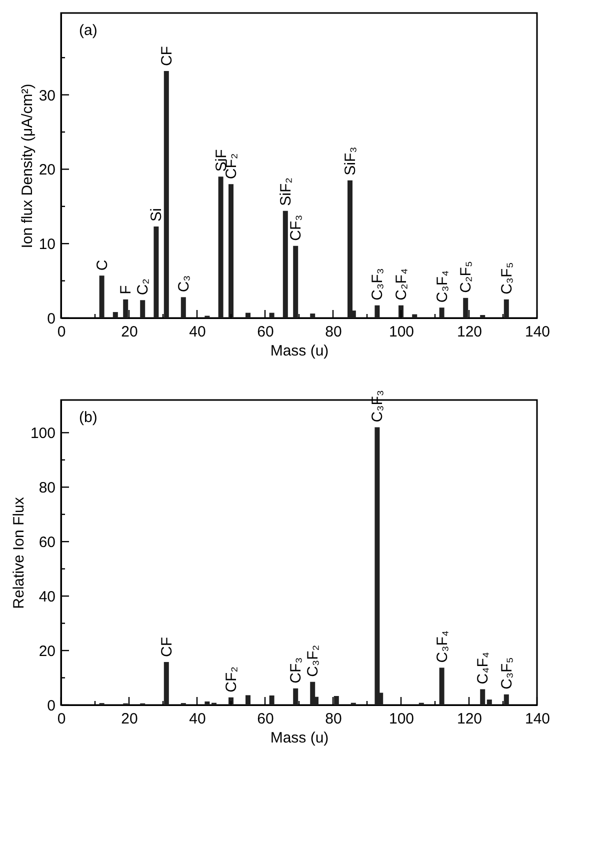  What do you see at coordinates (47, 597) in the screenshot?
I see `y-tick-label: 40` at bounding box center [47, 597].